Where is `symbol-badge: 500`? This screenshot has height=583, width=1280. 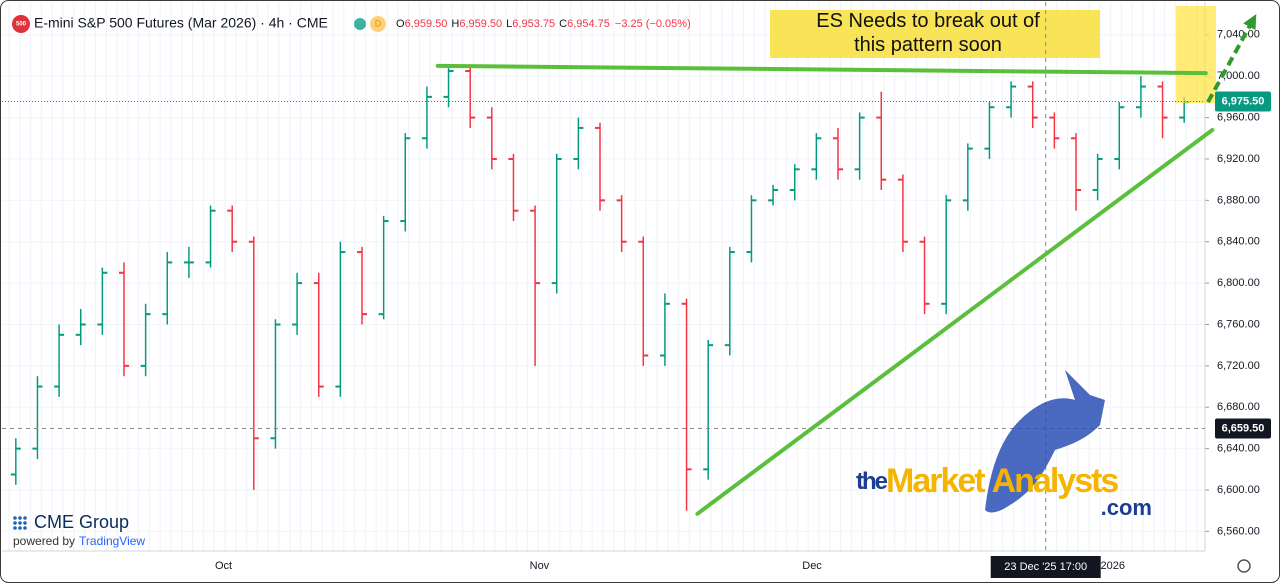
symbol-badge: 500 is located at coordinates (21, 25).